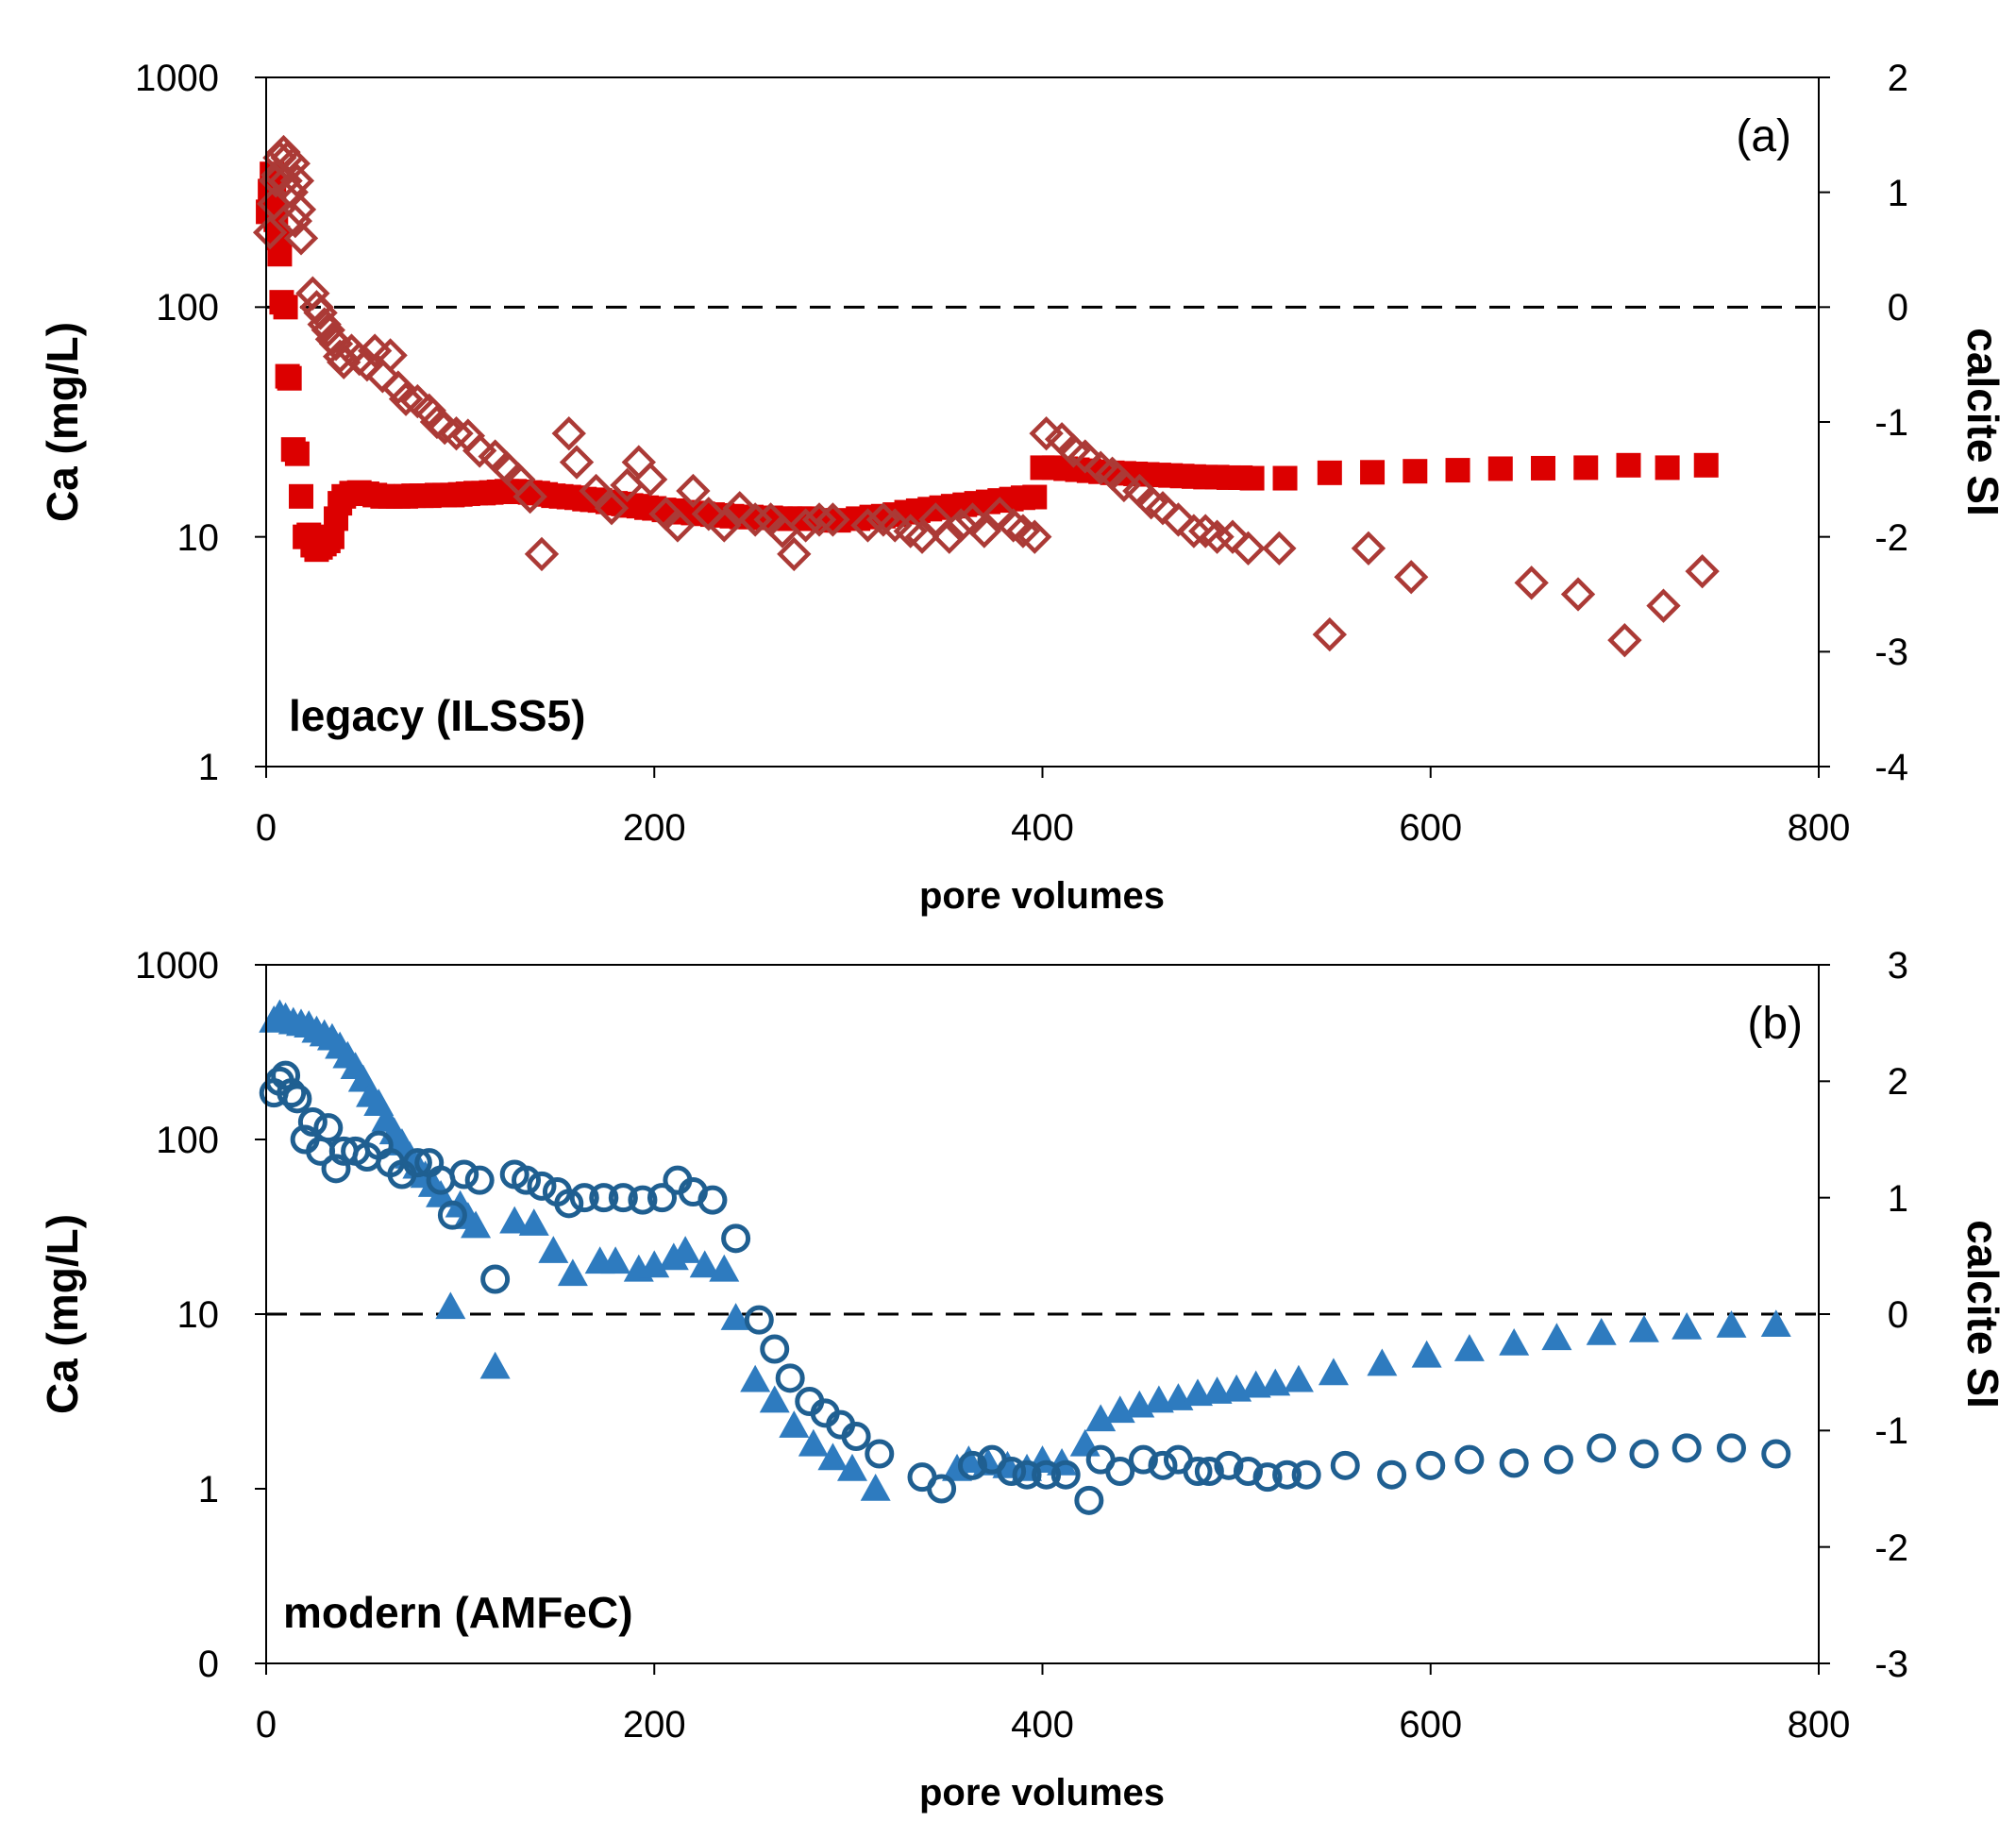 The width and height of the screenshot is (2016, 1839). I want to click on x-tick-labels-b: 0 200 400 600 800, so click(1053, 1725).